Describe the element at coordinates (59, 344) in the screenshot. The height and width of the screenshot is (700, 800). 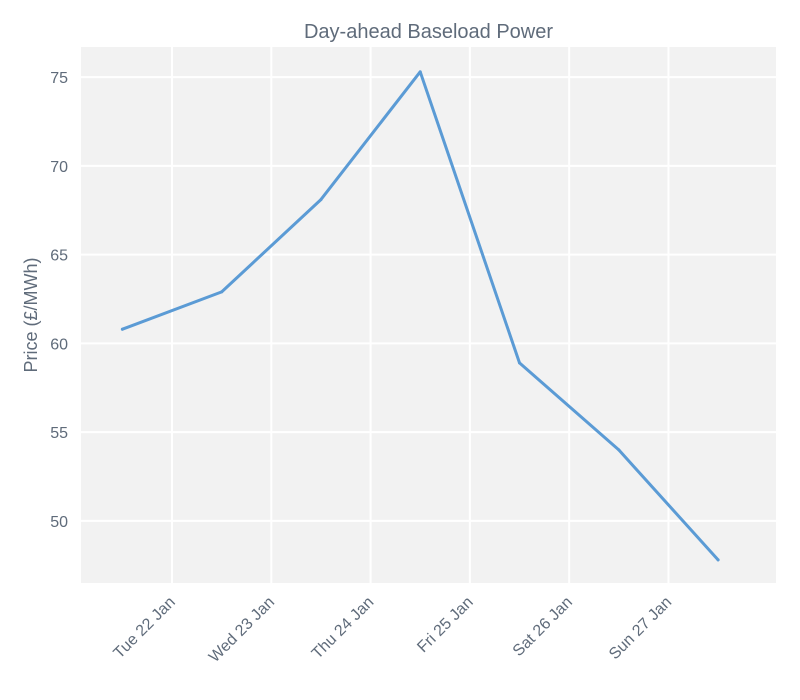
I see `y-tick-label: 60` at that location.